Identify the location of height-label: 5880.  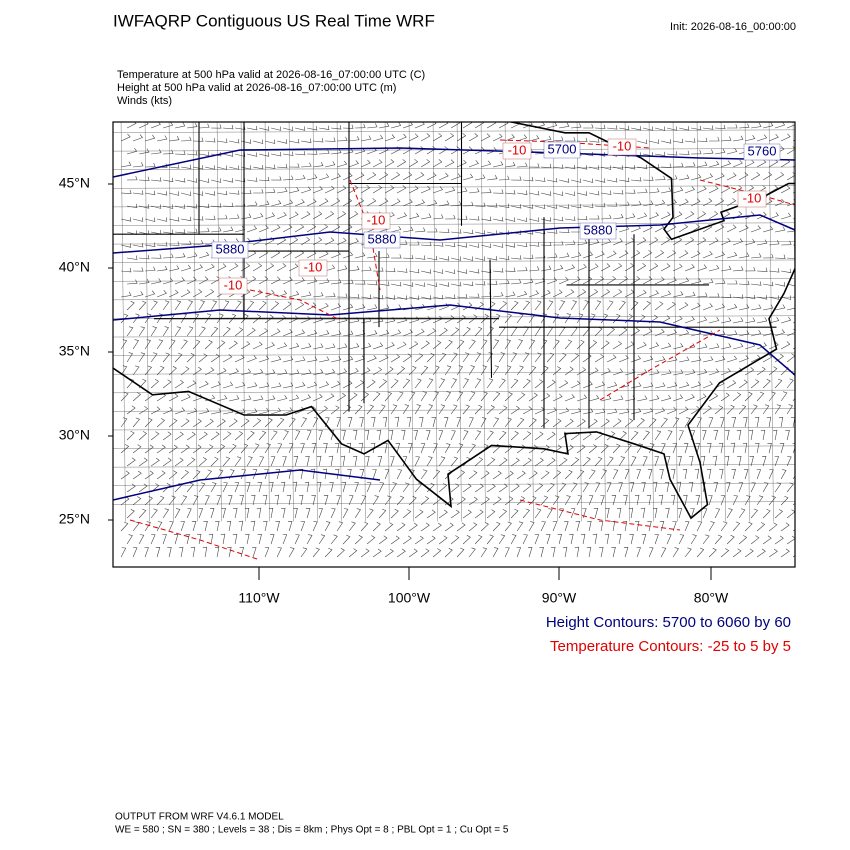
(382, 238).